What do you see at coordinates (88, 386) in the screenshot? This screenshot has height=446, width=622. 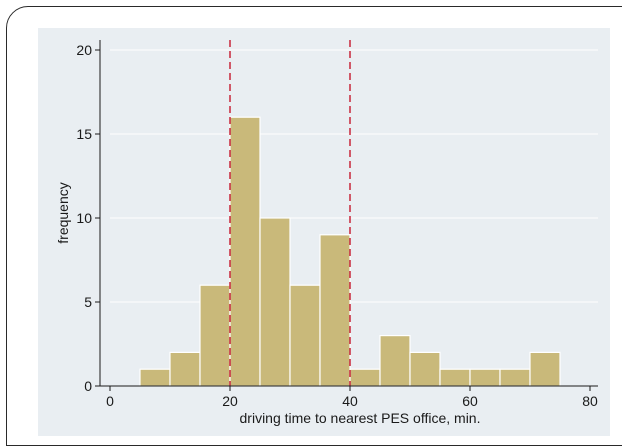 I see `y-tick-label-0: 0` at bounding box center [88, 386].